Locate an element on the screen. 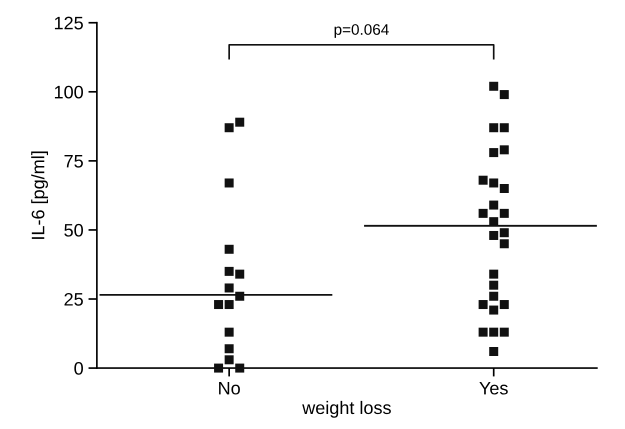 The height and width of the screenshot is (429, 625). y-tick-label: 75 is located at coordinates (73, 161).